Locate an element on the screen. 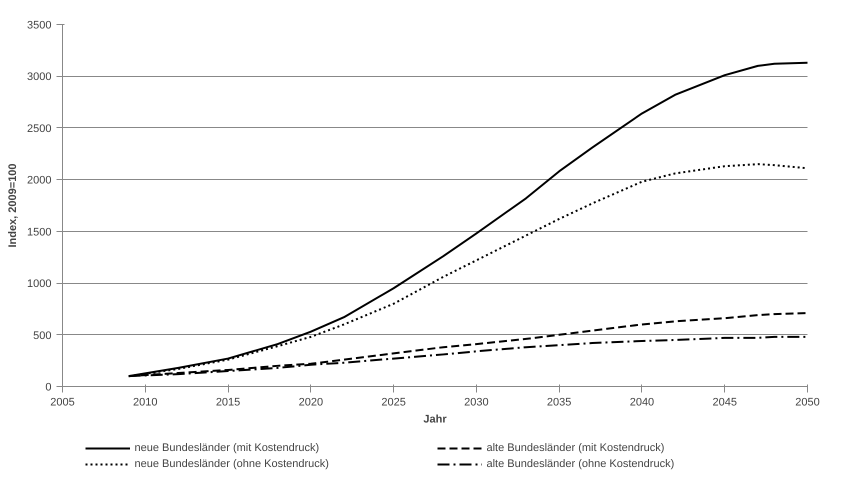 This screenshot has width=855, height=502. x-tick-label: 2050 is located at coordinates (807, 402).